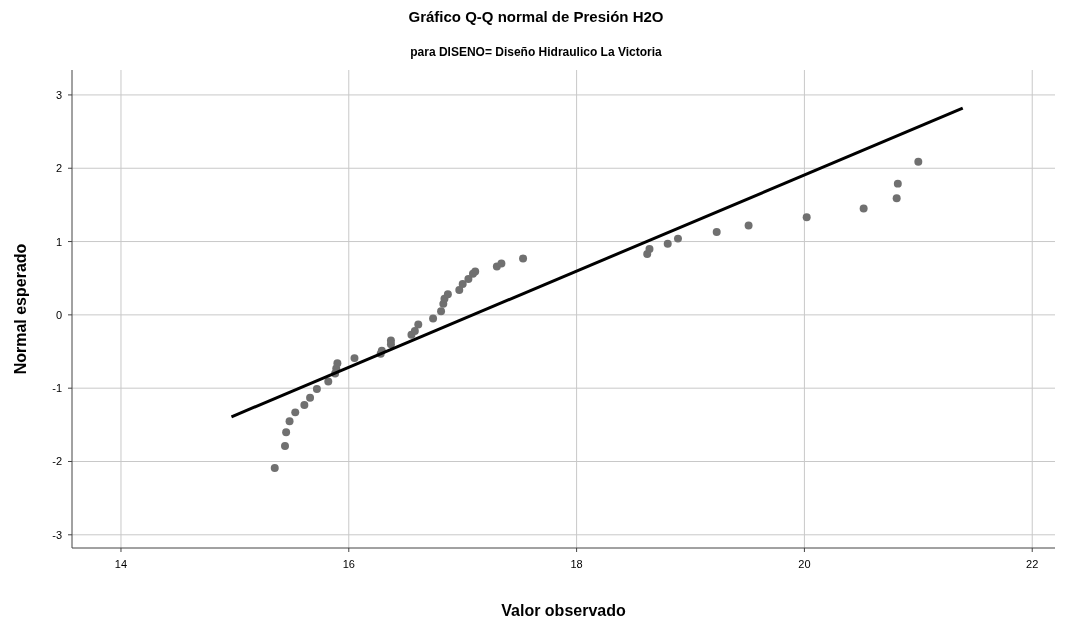 The image size is (1072, 630). I want to click on y-axis-title: Normal esperado, so click(20, 309).